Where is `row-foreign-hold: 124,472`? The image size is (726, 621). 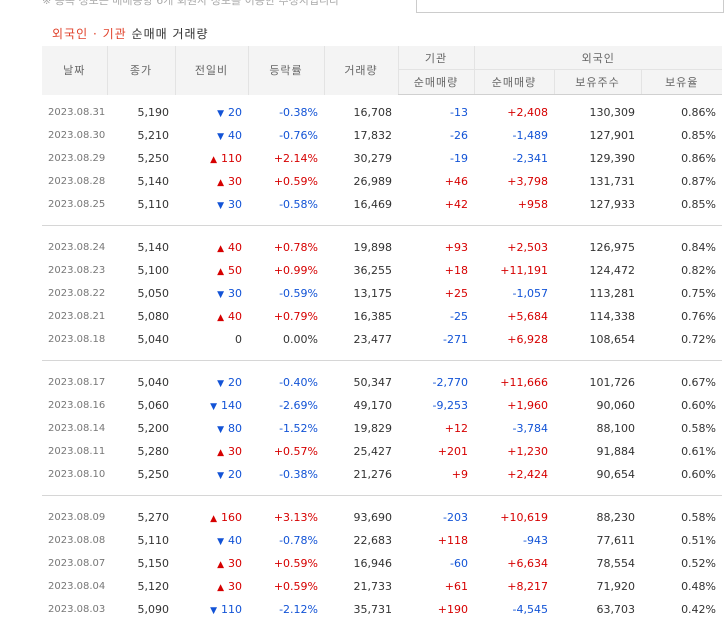 row-foreign-hold: 124,472 is located at coordinates (597, 270).